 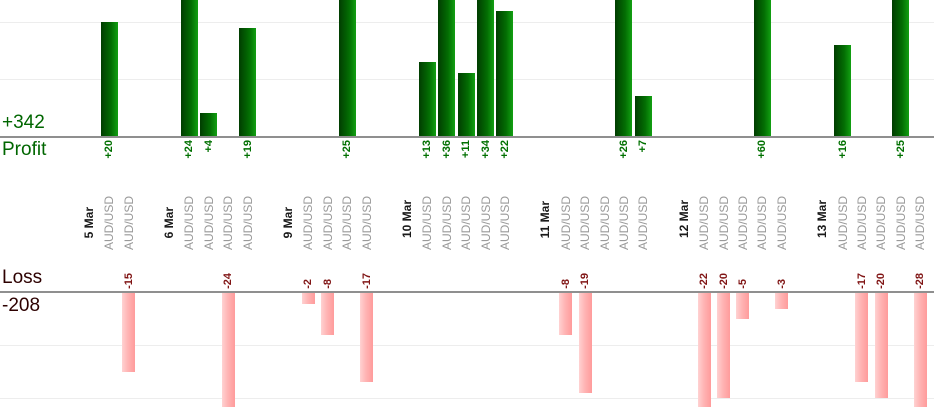 I want to click on loss-value-label: -24, so click(x=228, y=281).